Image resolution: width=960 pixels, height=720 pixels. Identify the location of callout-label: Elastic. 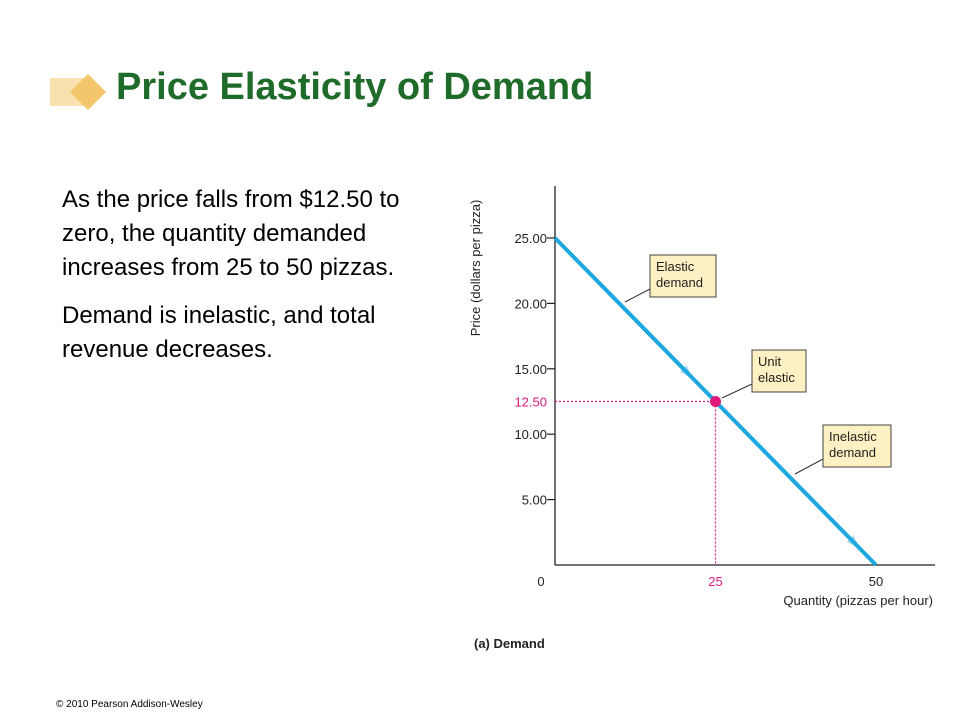
(675, 266).